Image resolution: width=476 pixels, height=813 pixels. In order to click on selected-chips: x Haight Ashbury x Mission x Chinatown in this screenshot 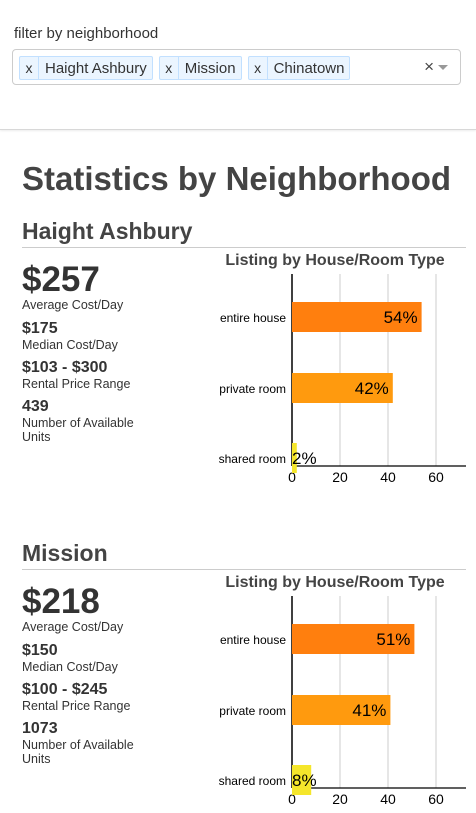, I will do `click(185, 68)`.